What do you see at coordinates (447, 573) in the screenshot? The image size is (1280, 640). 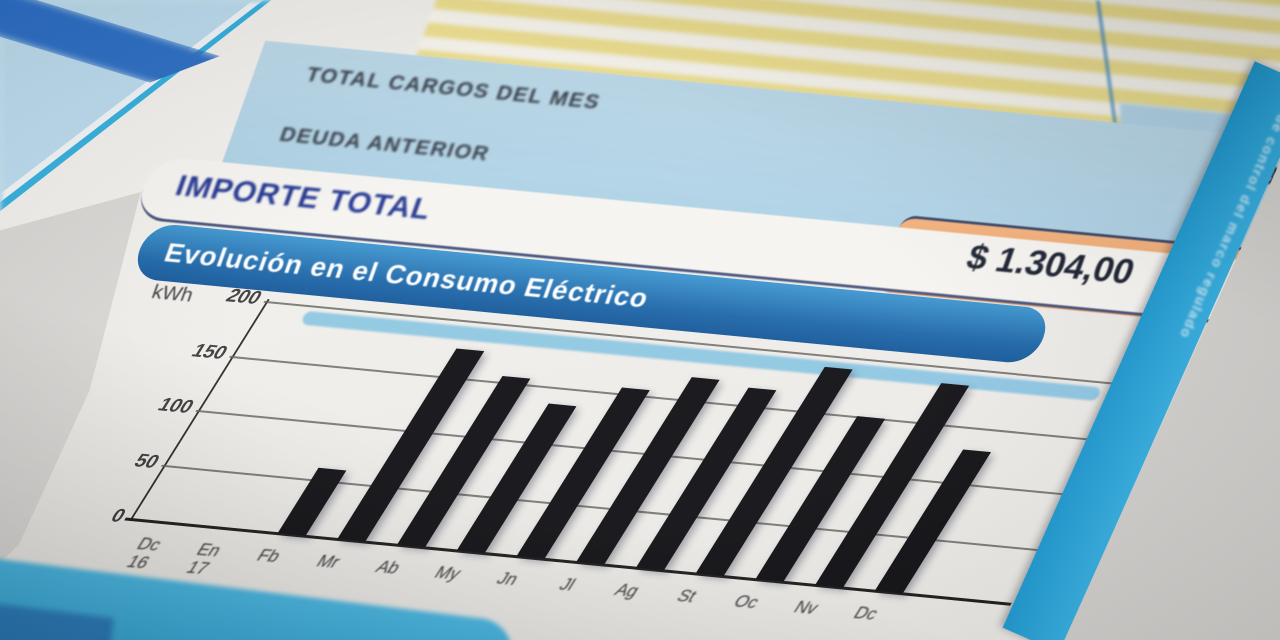 I see `x-label-My: My` at bounding box center [447, 573].